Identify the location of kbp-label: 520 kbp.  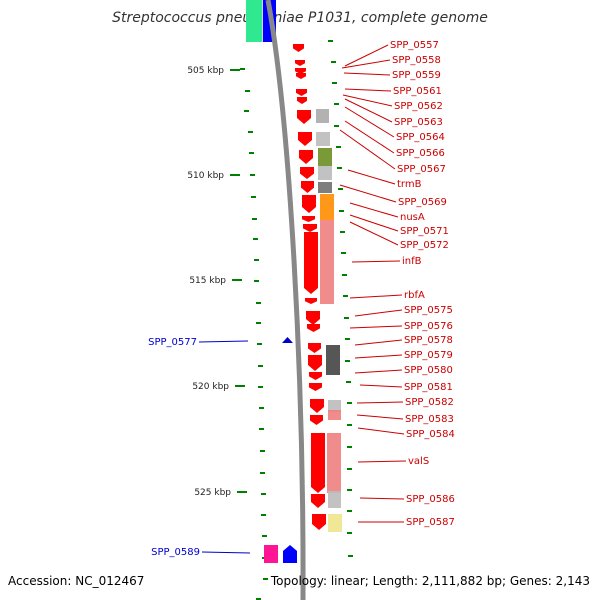
(210, 387).